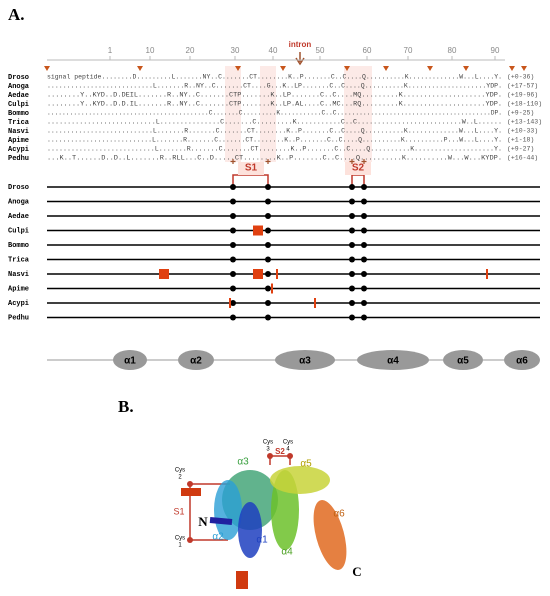 The image size is (550, 596). What do you see at coordinates (524, 104) in the screenshot?
I see `range: (+18-110)` at bounding box center [524, 104].